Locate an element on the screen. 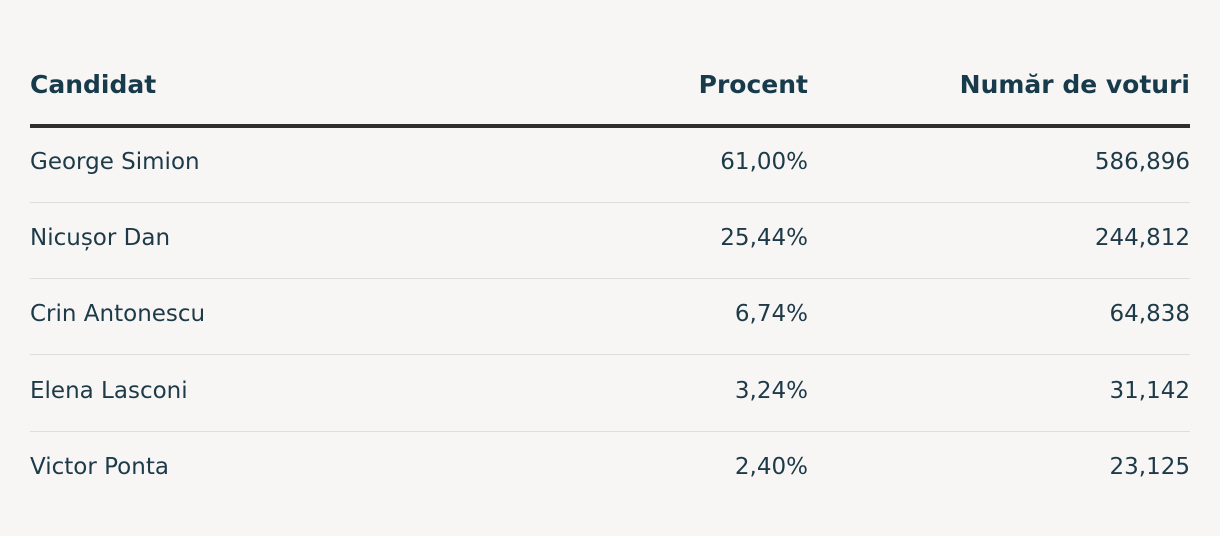 The width and height of the screenshot is (1220, 536). candidate-name: George Simion is located at coordinates (115, 162).